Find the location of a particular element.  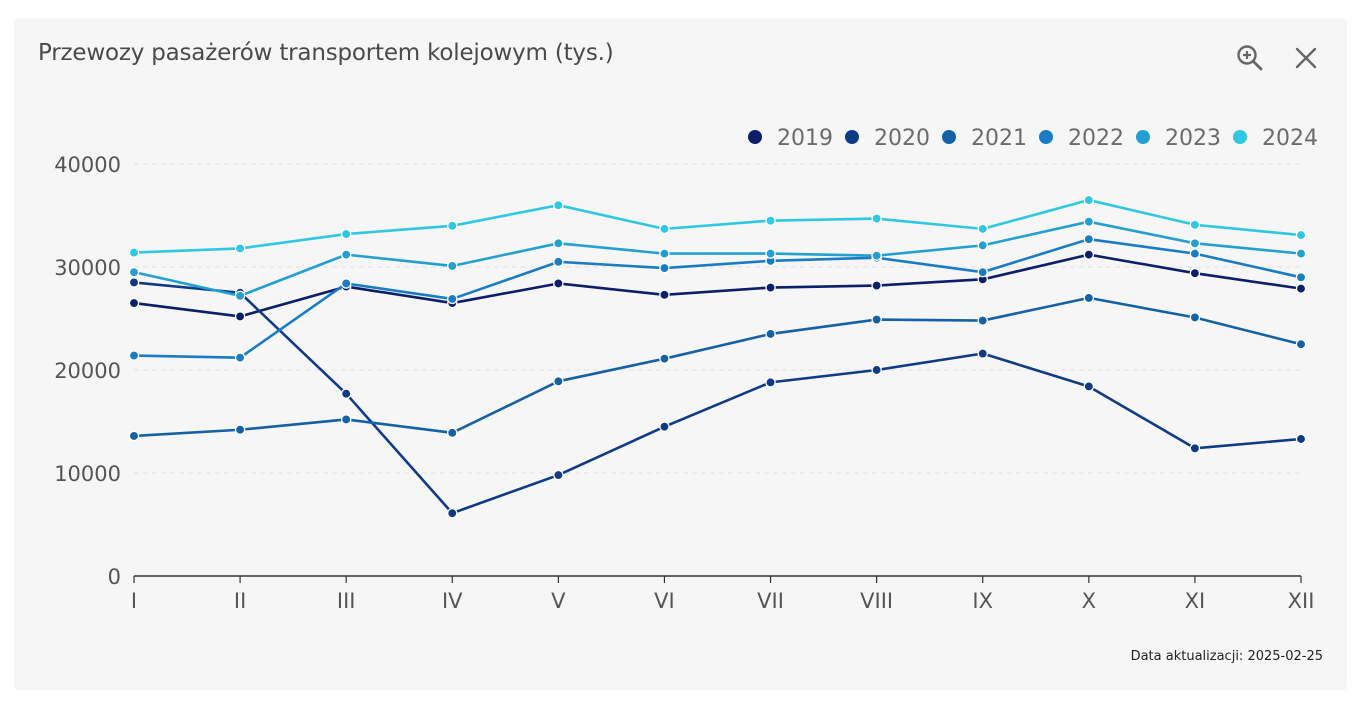

y-tick-label: 20000 is located at coordinates (87, 371).